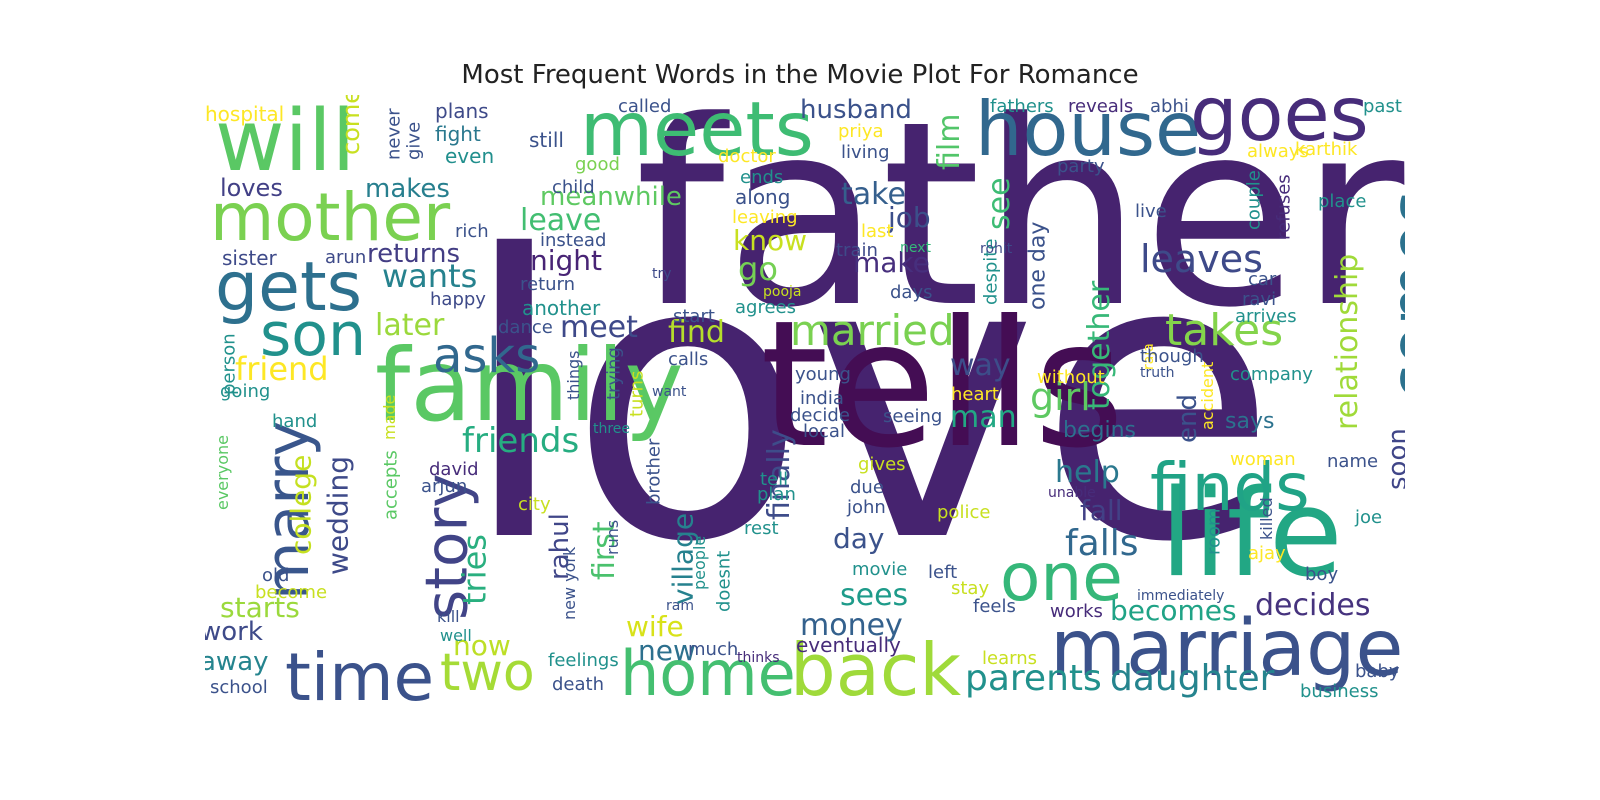  What do you see at coordinates (1342, 201) in the screenshot?
I see `word-place: place` at bounding box center [1342, 201].